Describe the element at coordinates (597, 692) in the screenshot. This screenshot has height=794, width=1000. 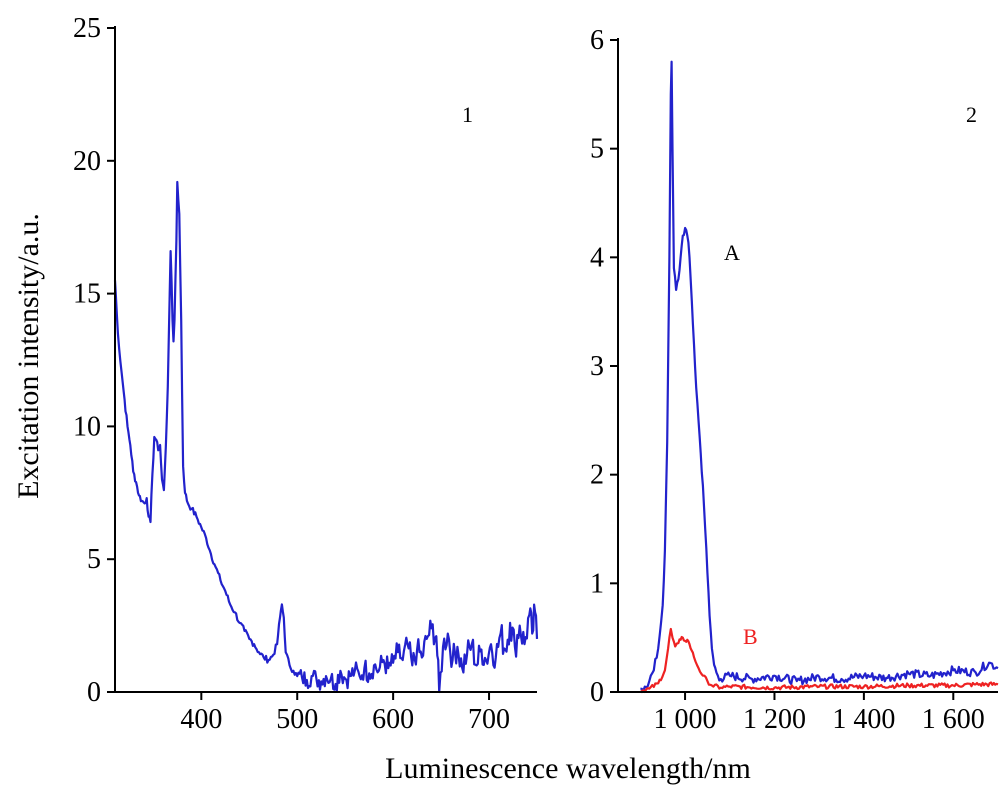
I see `panel-2-y-tick-label: 0` at that location.